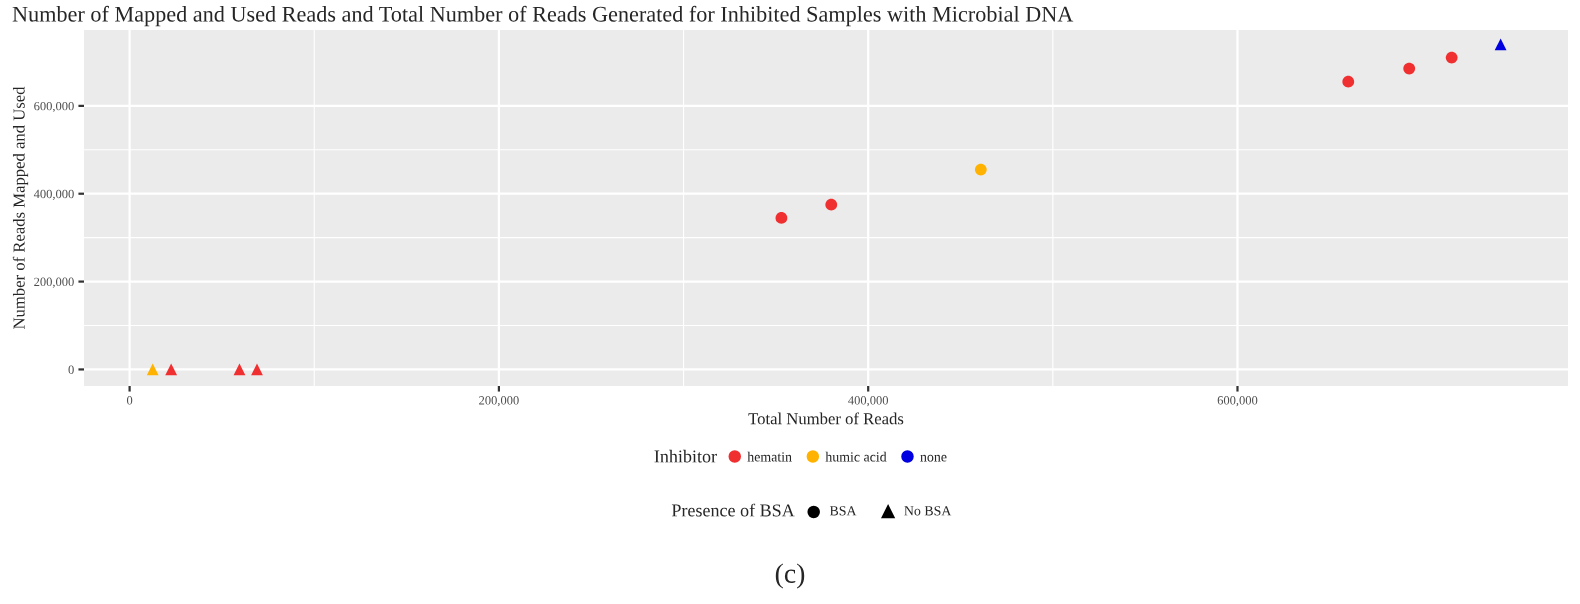 The width and height of the screenshot is (1580, 604). What do you see at coordinates (20, 208) in the screenshot?
I see `y-axis-title: Number of Reads Mapped and Used` at bounding box center [20, 208].